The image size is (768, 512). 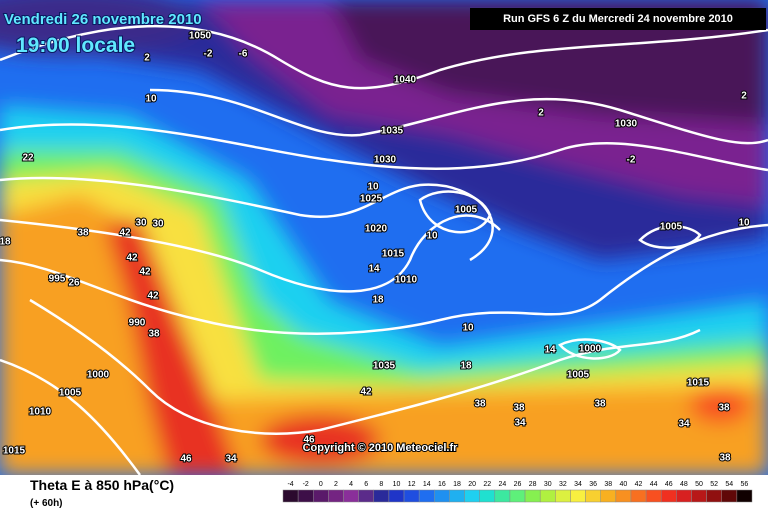 I want to click on scale-label: 16, so click(x=442, y=484).